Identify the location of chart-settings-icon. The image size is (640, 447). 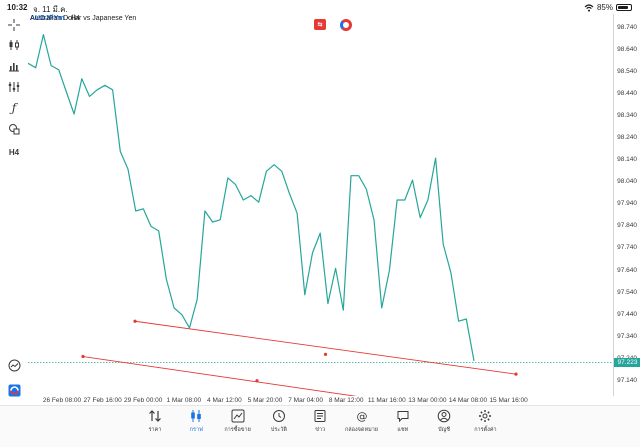
(346, 25).